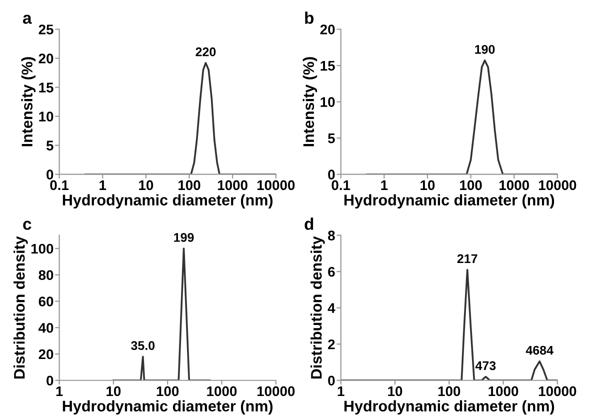 The height and width of the screenshot is (418, 593). What do you see at coordinates (540, 350) in the screenshot?
I see `annotation: 4684` at bounding box center [540, 350].